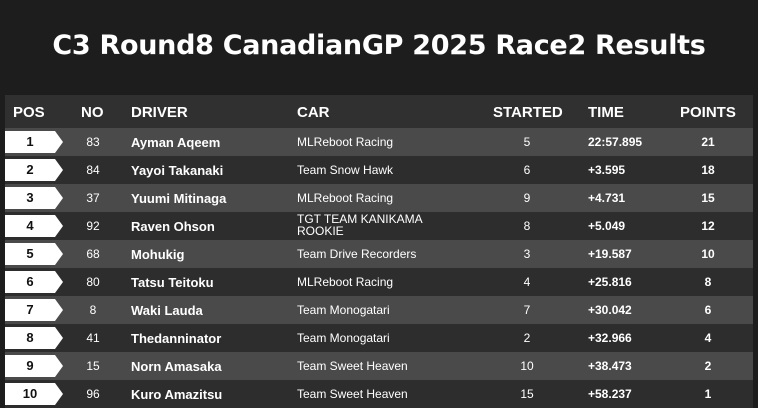  Describe the element at coordinates (607, 198) in the screenshot. I see `time-cell: +4.731` at that location.